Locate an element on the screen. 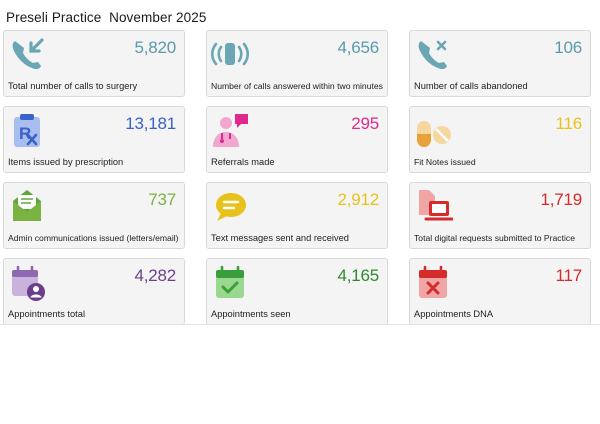 The width and height of the screenshot is (600, 424). calendar-cross-icon is located at coordinates (433, 282).